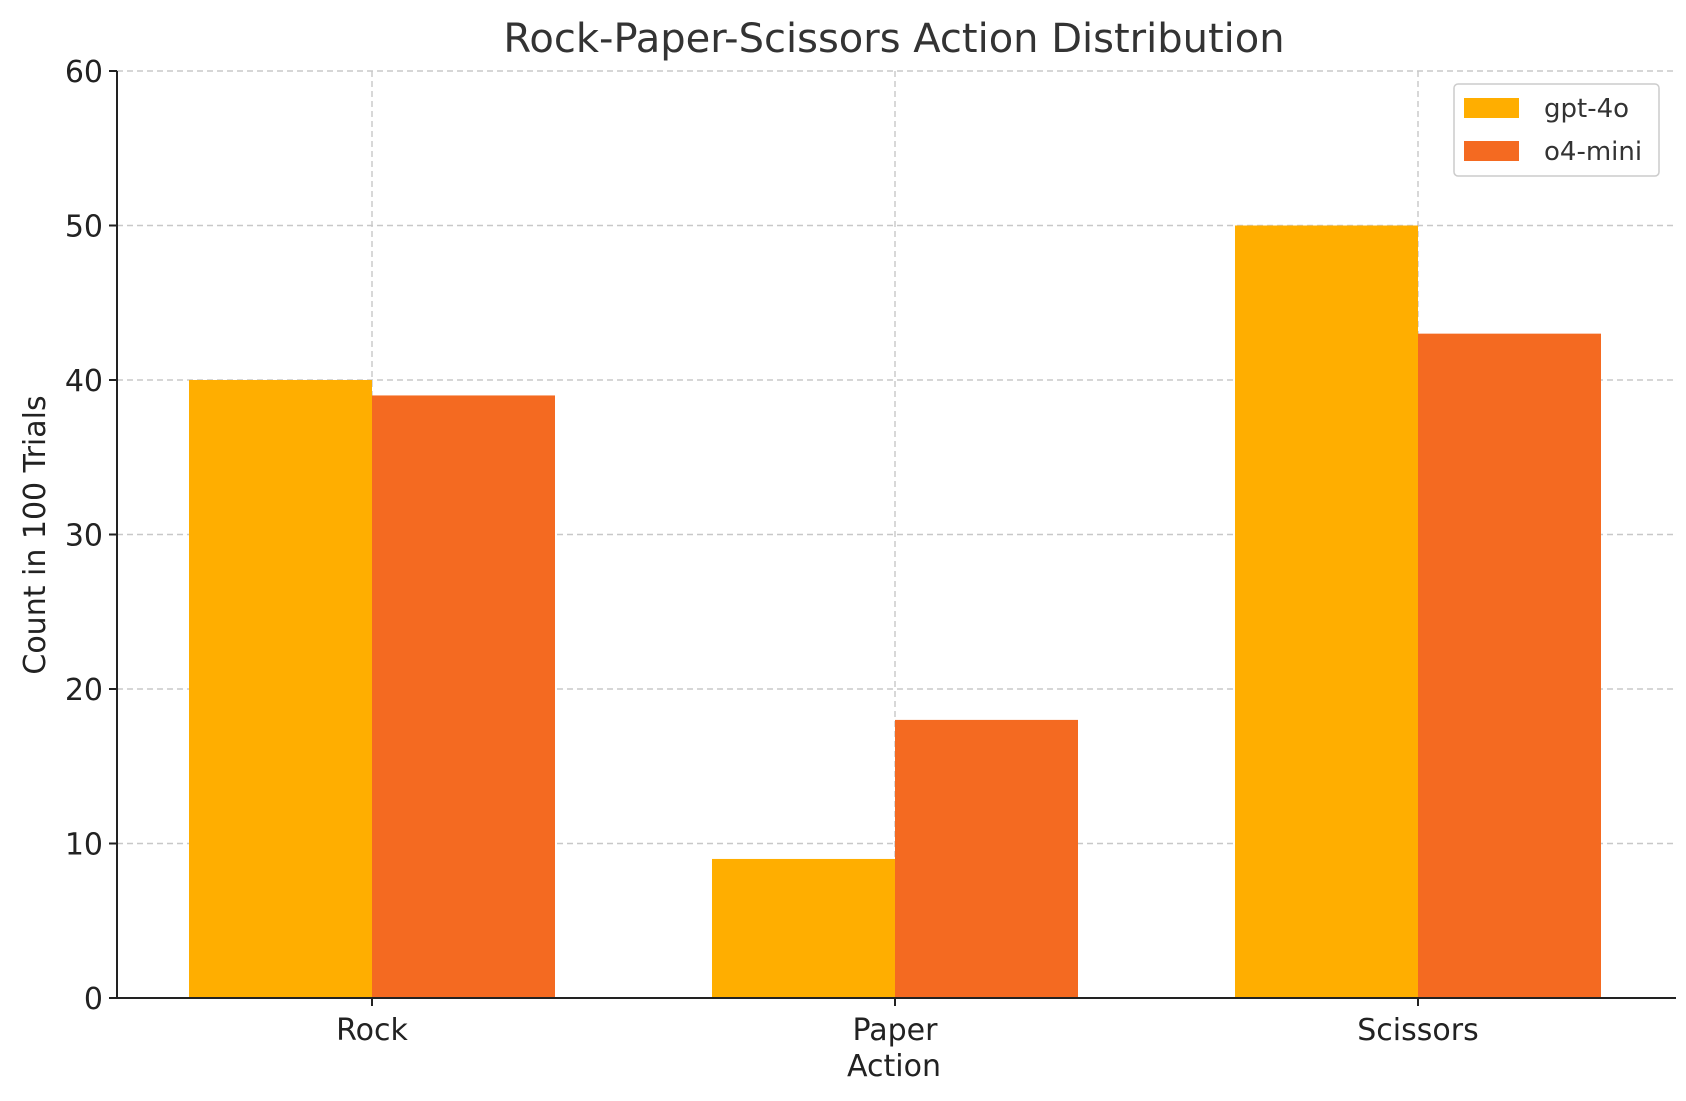  I want to click on y-axis-label: Count in 100 Trials, so click(35, 534).